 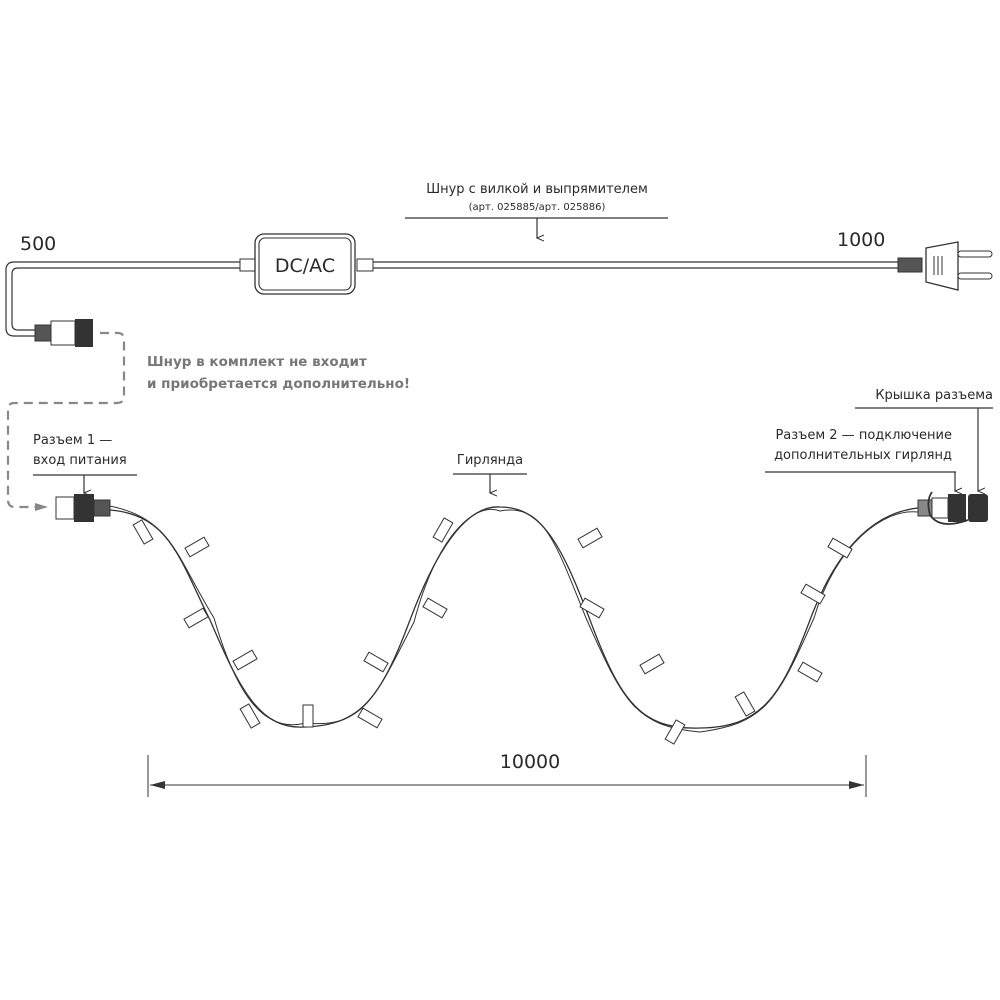 I want to click on connector-cap-icon, so click(x=957, y=508).